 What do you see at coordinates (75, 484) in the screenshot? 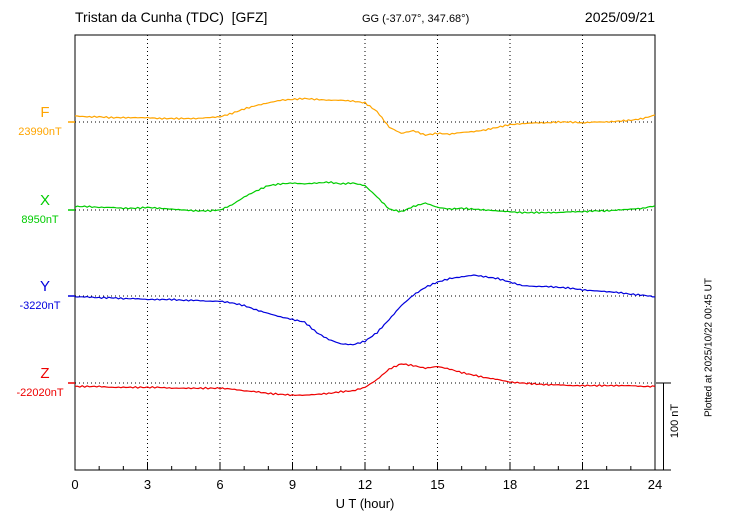
I see `x-tick-label: 0` at bounding box center [75, 484].